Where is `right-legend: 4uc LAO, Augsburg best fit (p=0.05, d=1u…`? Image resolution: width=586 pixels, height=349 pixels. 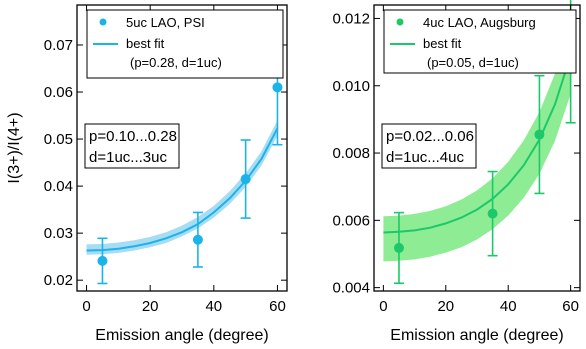
right-legend: 4uc LAO, Augsburg best fit (p=0.05, d=1u… is located at coordinates (480, 41).